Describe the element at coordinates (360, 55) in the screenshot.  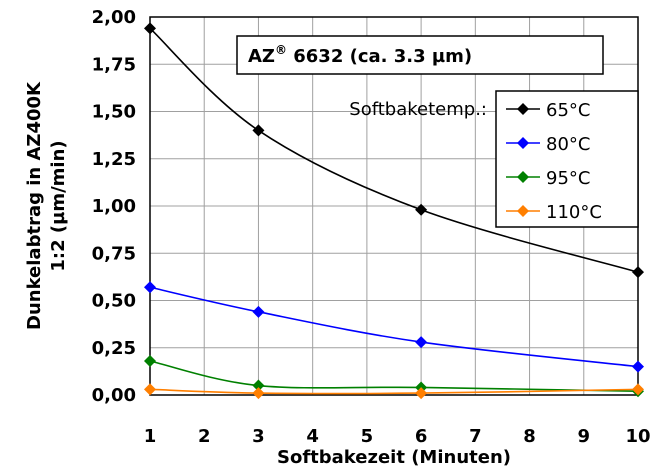
I see `annotation-text: AZ® 6632 (ca. 3.3 µm)` at that location.